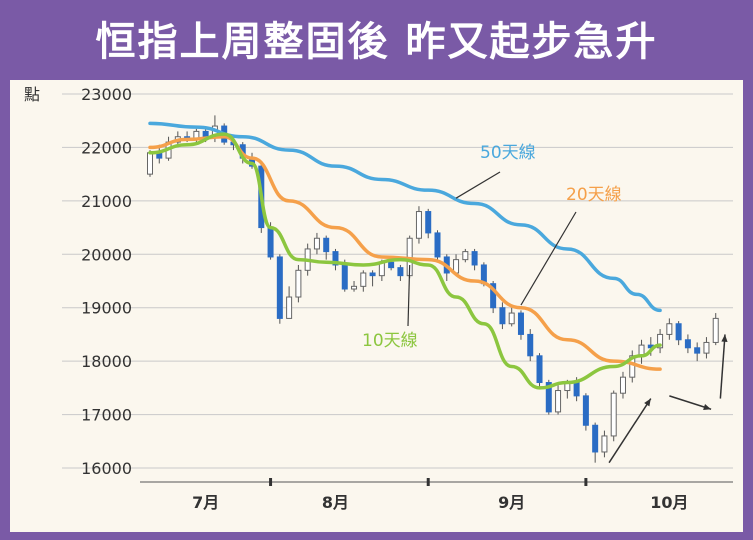 The width and height of the screenshot is (753, 540). Describe the element at coordinates (511, 502) in the screenshot. I see `x-tick-label: 9月` at that location.